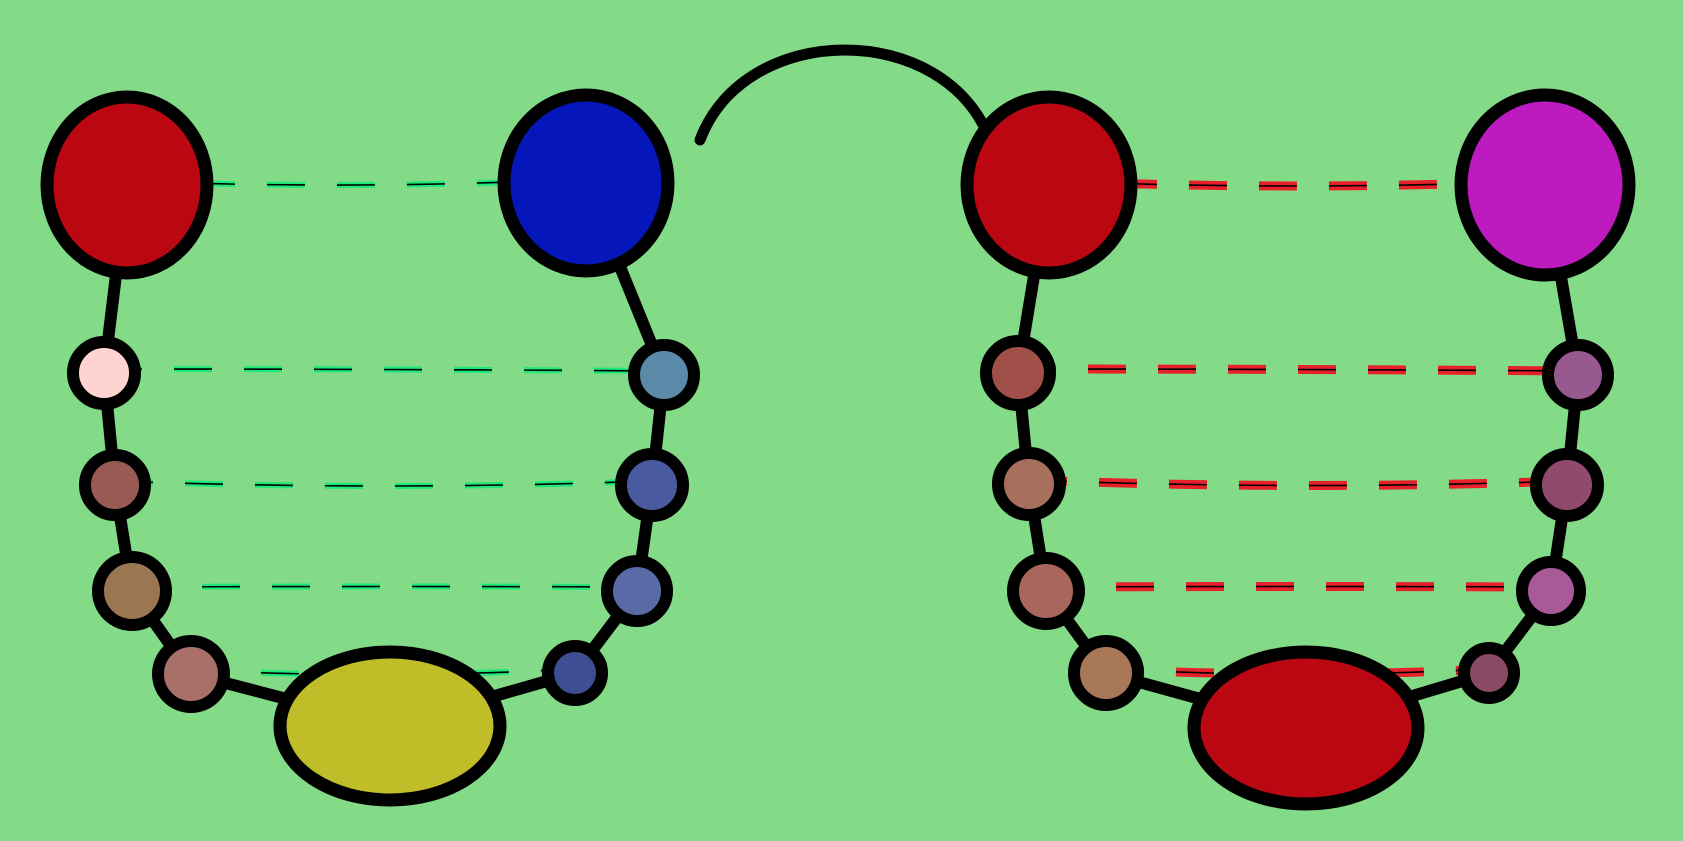 This screenshot has width=1683, height=841. What do you see at coordinates (664, 375) in the screenshot?
I see `node-l-b1` at bounding box center [664, 375].